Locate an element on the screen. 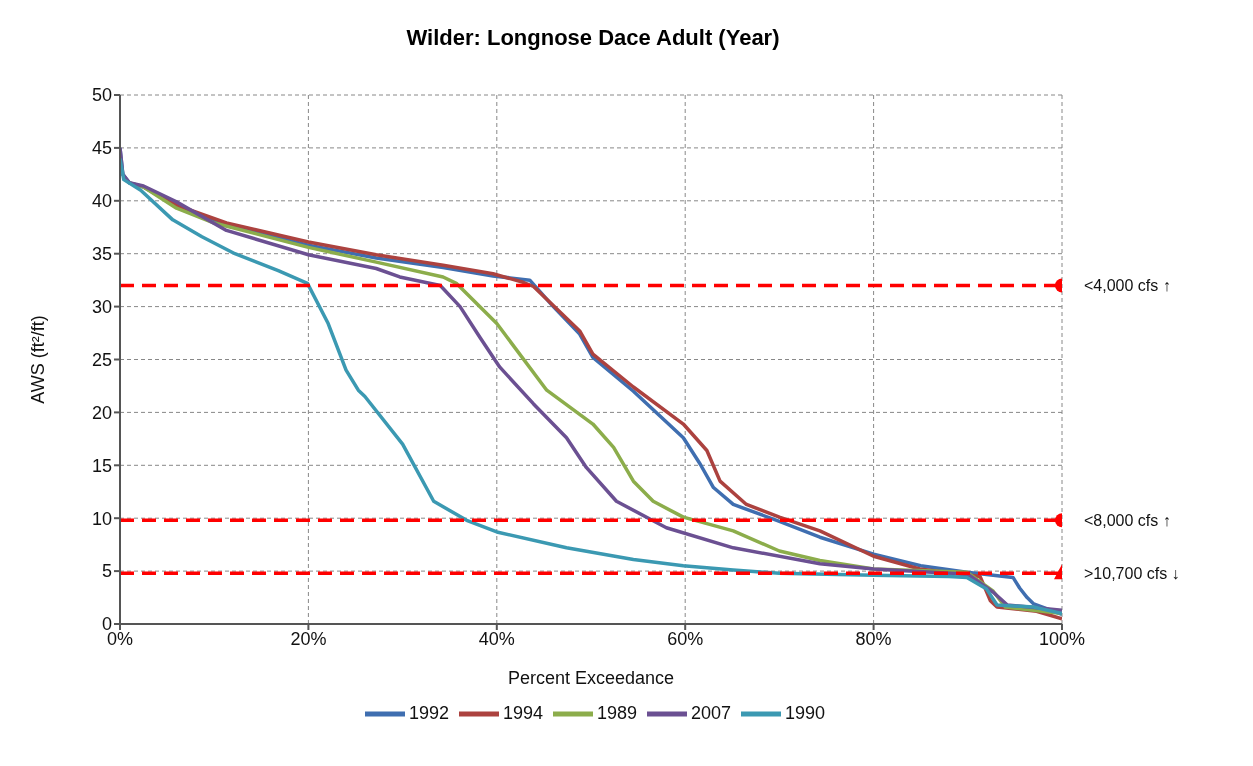 This screenshot has height=766, width=1253. ref-line-label: <4,000 cfs ↑ is located at coordinates (1127, 286).